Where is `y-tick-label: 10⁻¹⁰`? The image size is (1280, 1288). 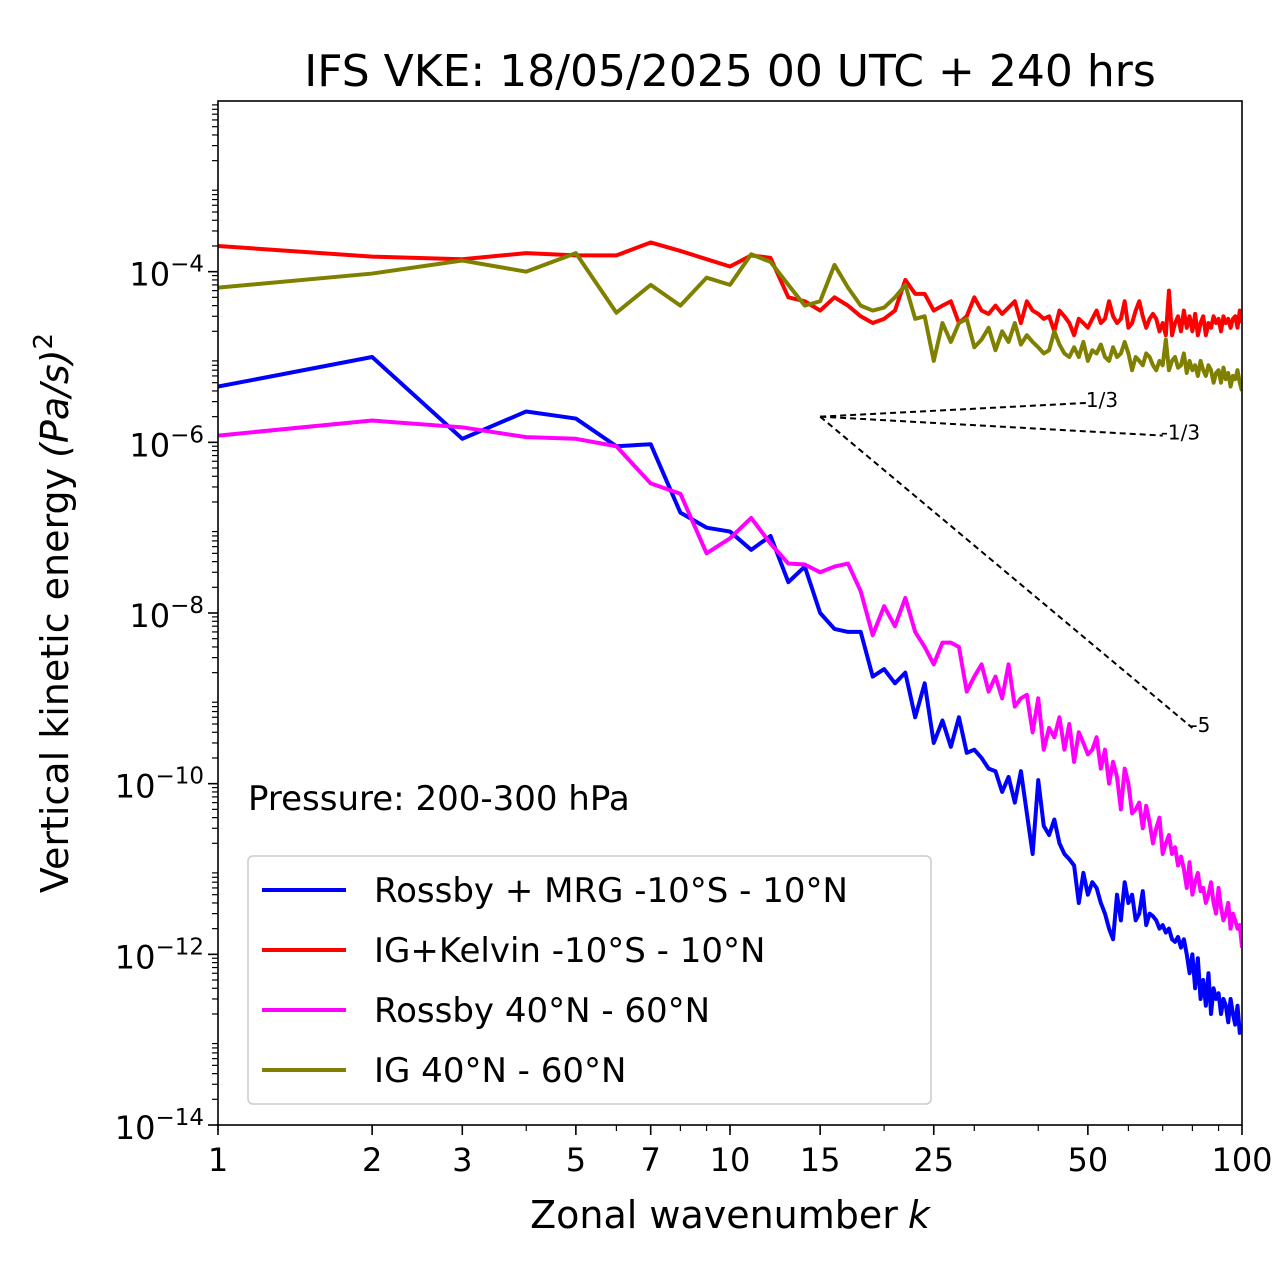 y-tick-label: 10⁻¹⁰ is located at coordinates (159, 785).